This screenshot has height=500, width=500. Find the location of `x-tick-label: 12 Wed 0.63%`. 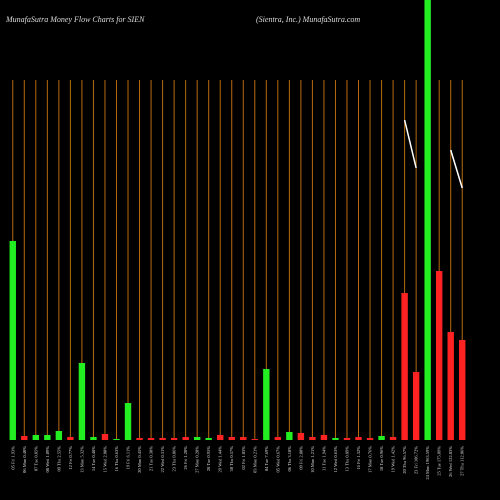

x-tick-label: 12 Wed 0.63% is located at coordinates (335, 459).